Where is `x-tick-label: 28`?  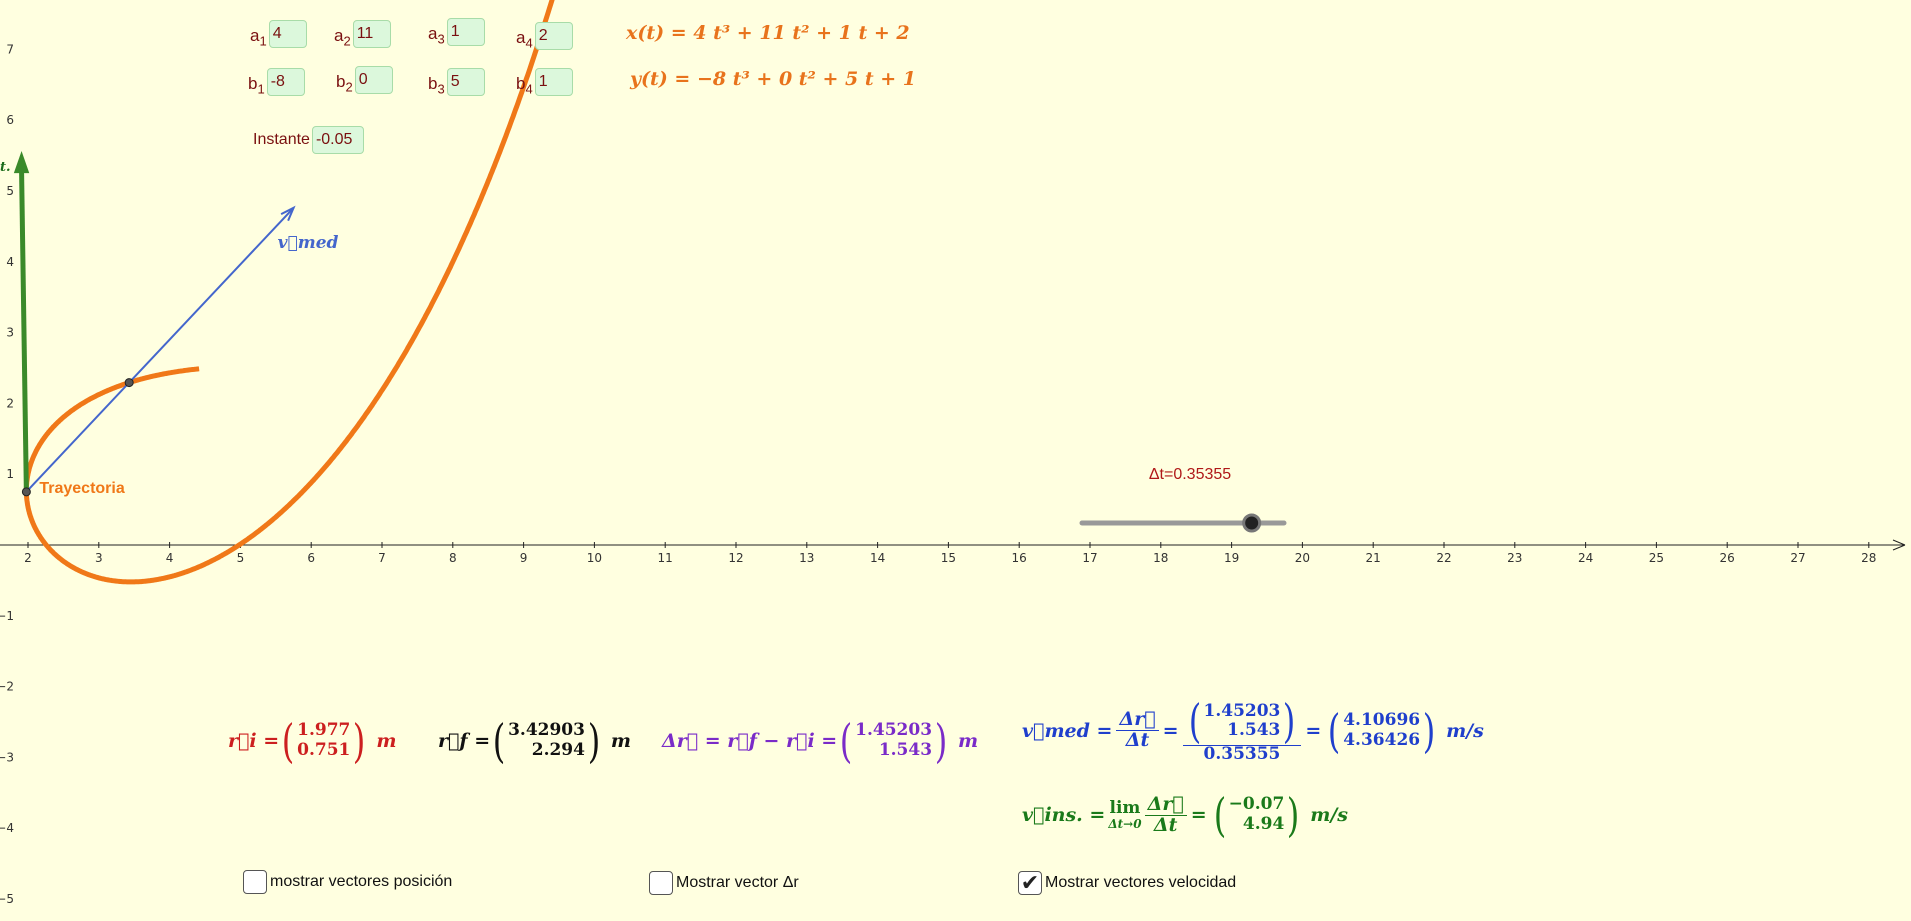
x-tick-label: 28 is located at coordinates (1868, 558).